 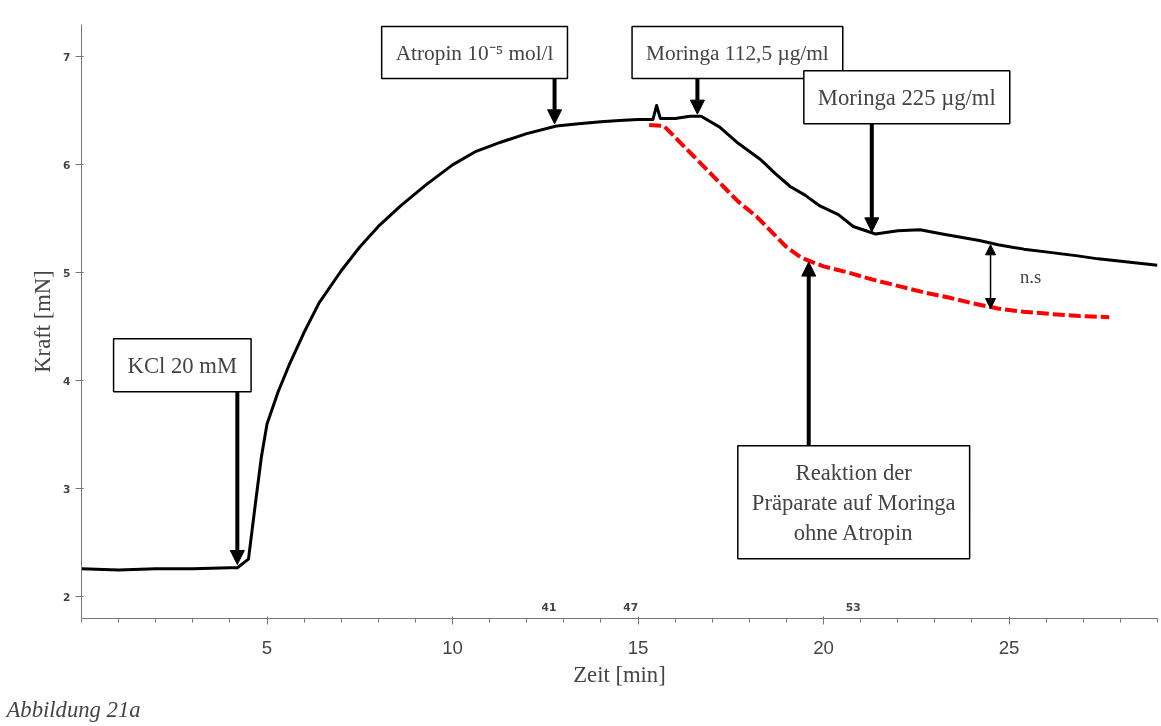 I want to click on x-tick-label: 10, so click(x=452, y=647).